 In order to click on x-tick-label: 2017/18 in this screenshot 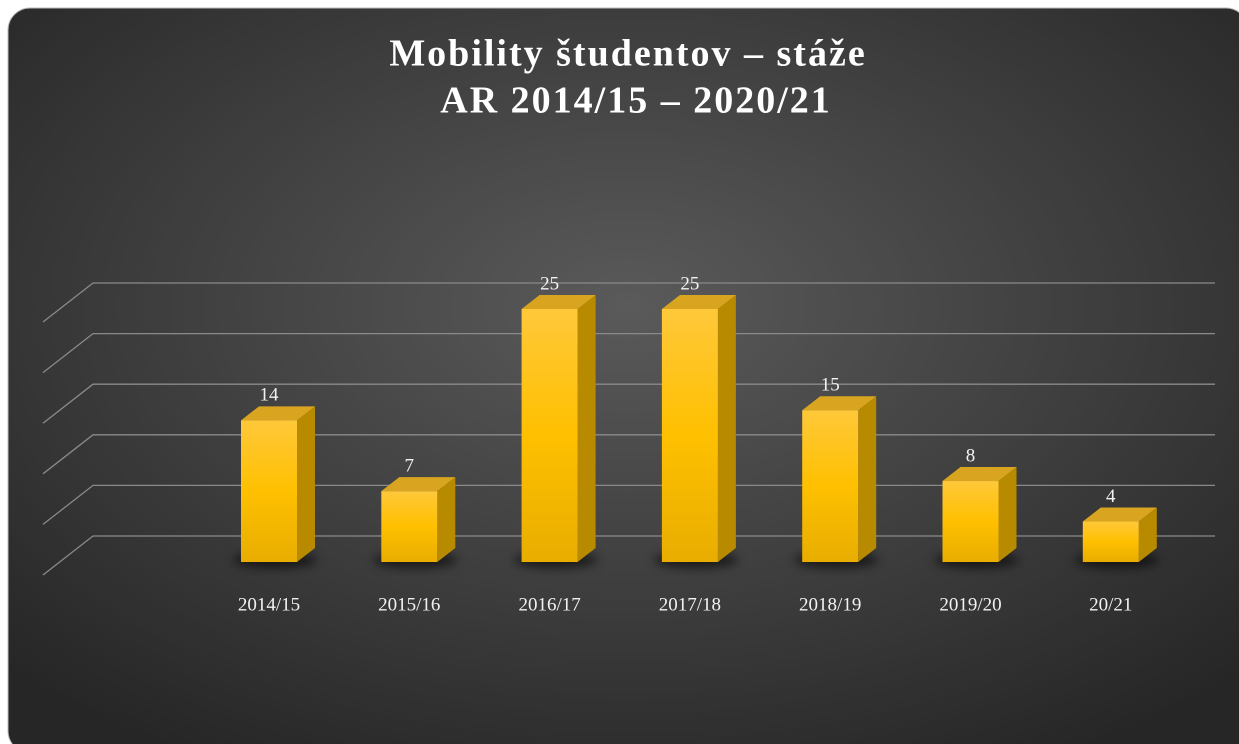, I will do `click(690, 604)`.